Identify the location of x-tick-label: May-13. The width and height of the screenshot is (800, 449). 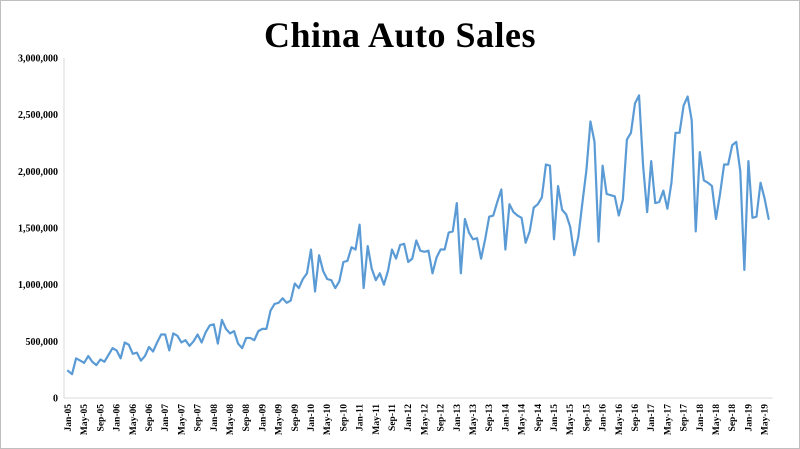
(474, 419).